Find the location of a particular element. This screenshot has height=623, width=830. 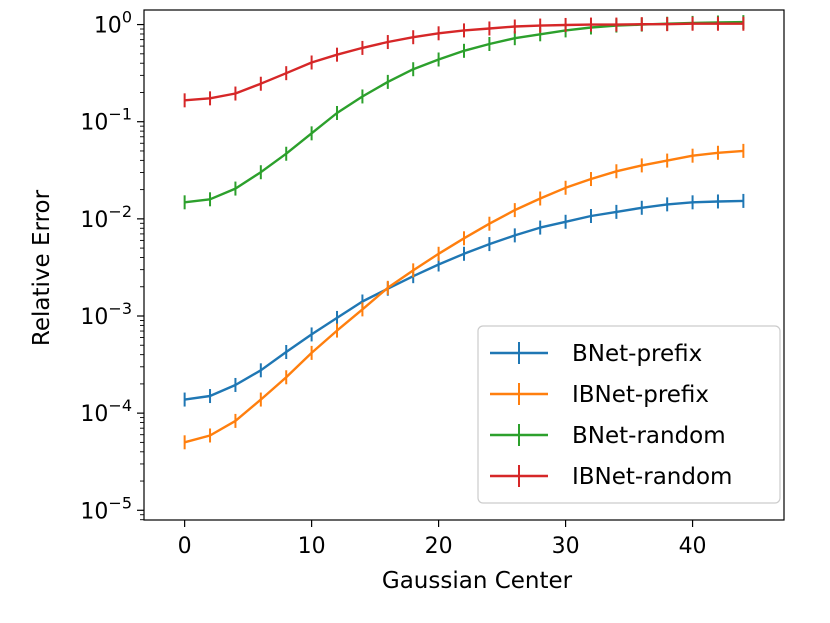

legend-box is located at coordinates (629, 414).